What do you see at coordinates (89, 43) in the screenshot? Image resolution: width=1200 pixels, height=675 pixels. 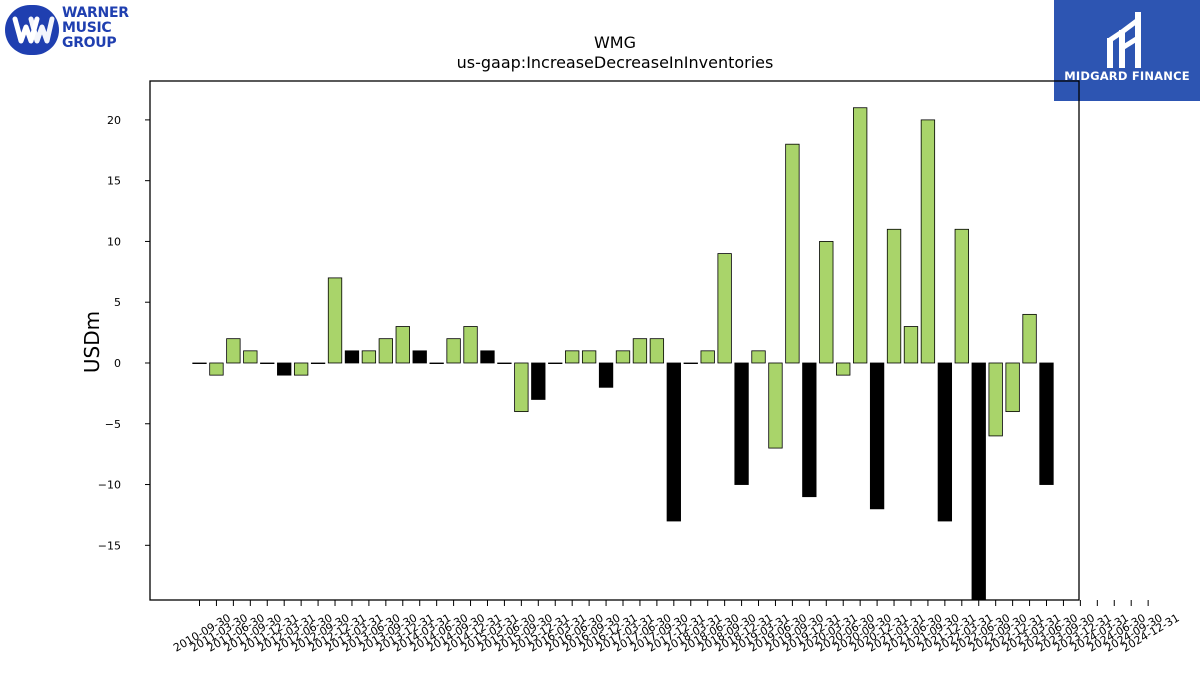 I see `logo-line-group: GROUP` at bounding box center [89, 43].